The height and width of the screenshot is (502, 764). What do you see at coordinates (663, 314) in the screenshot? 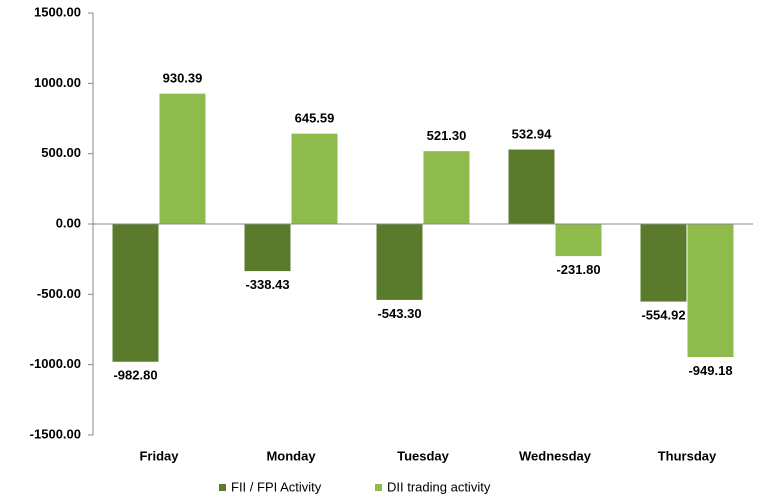
I see `data-label: -554.92` at bounding box center [663, 314].